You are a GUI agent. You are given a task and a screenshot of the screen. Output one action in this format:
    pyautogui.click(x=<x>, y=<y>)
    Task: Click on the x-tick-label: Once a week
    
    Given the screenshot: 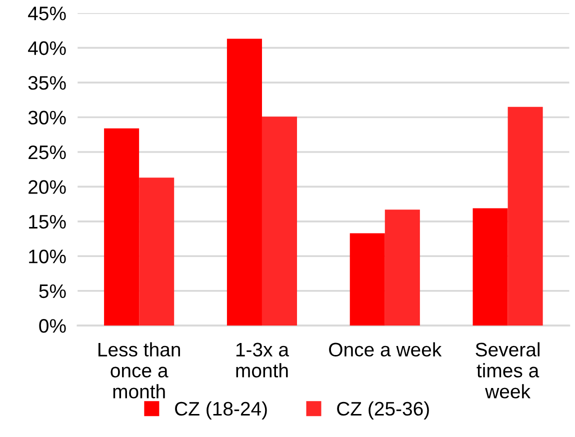 What is the action you would take?
    pyautogui.click(x=385, y=349)
    